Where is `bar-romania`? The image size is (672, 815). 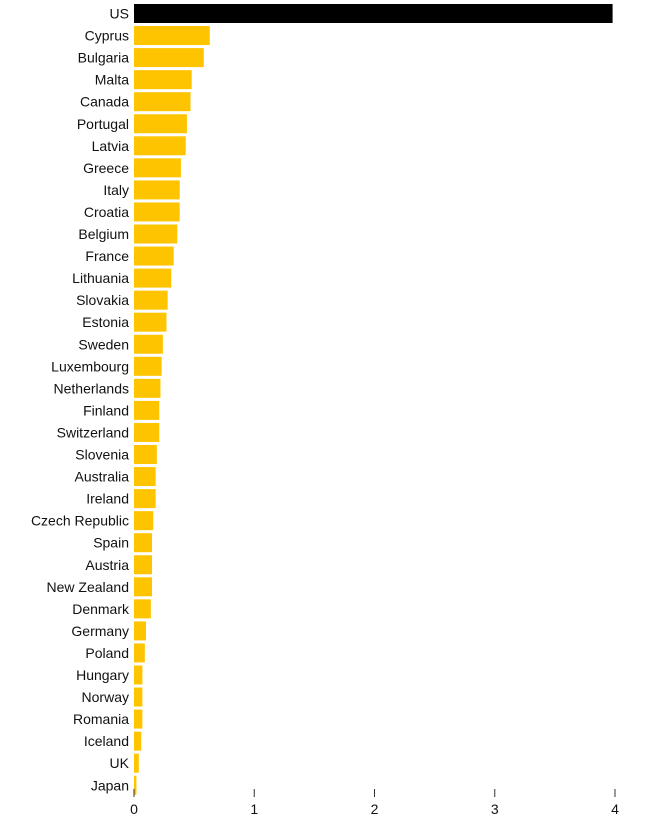 bar-romania is located at coordinates (138, 719).